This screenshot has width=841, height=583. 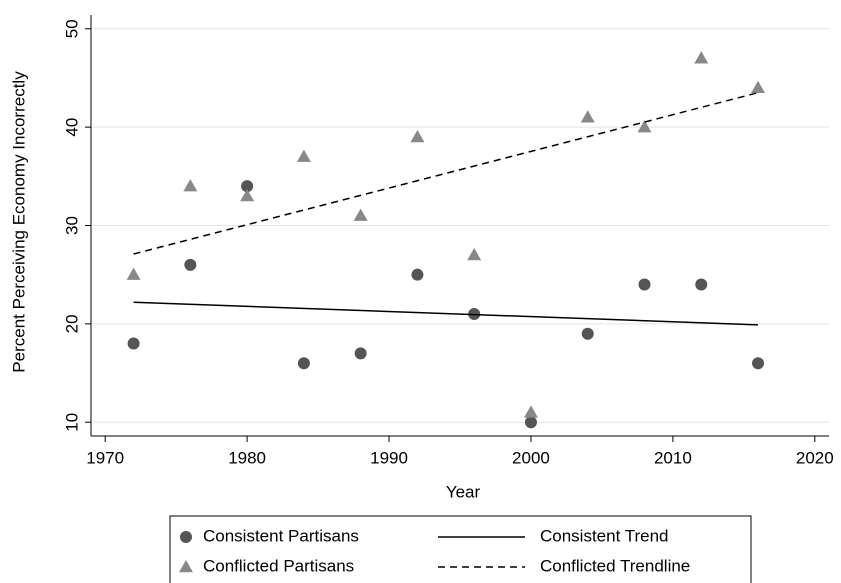 I want to click on trend-line, so click(x=446, y=313).